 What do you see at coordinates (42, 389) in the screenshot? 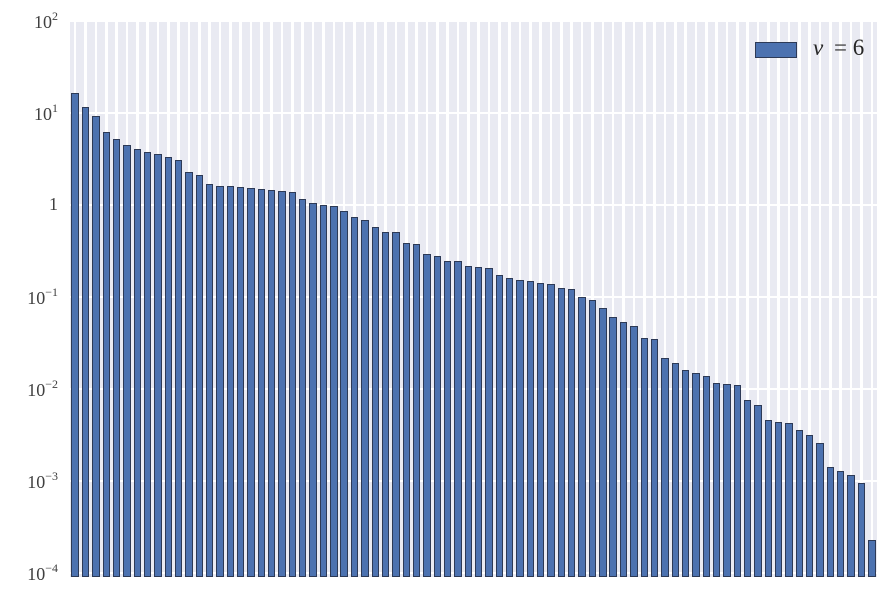
I see `y-tick-label: 10⁻²` at bounding box center [42, 389].